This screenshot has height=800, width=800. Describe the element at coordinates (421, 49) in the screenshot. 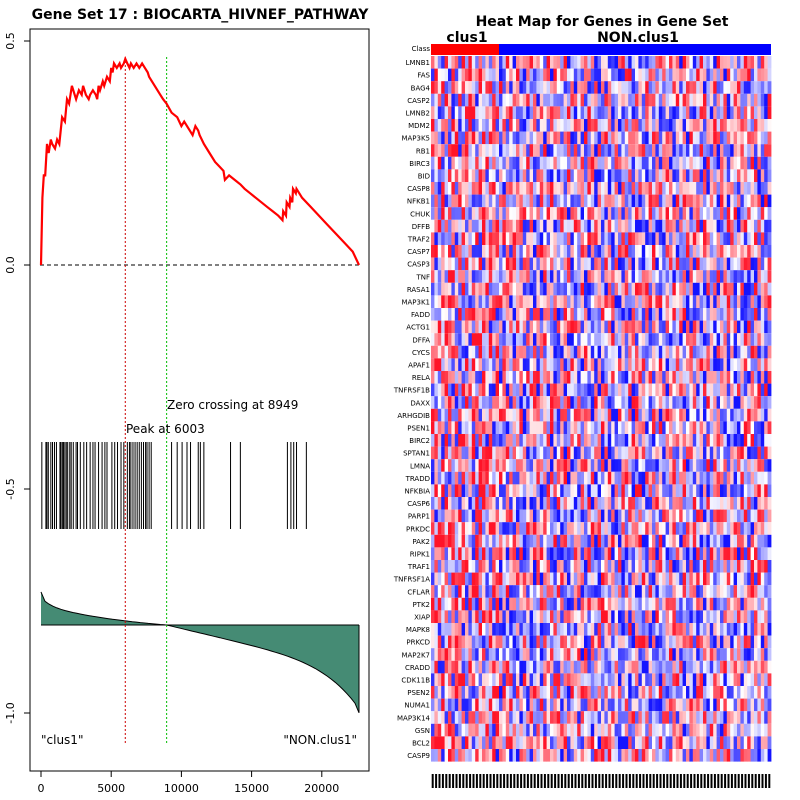

I see `class-row-label: Class` at that location.